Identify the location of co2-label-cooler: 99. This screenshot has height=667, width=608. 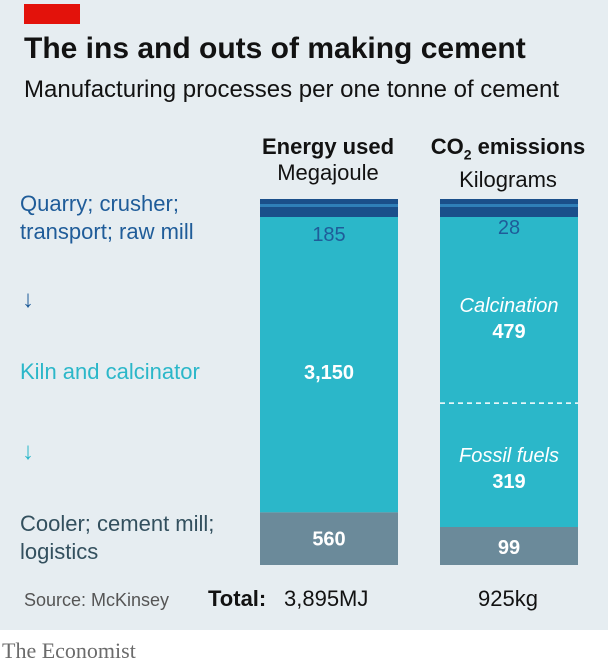
(509, 548).